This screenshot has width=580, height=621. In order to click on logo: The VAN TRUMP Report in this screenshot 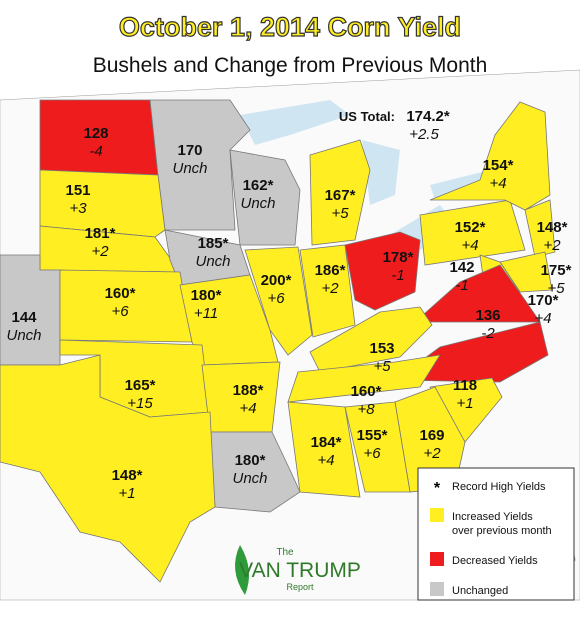, I will do `click(298, 570)`.